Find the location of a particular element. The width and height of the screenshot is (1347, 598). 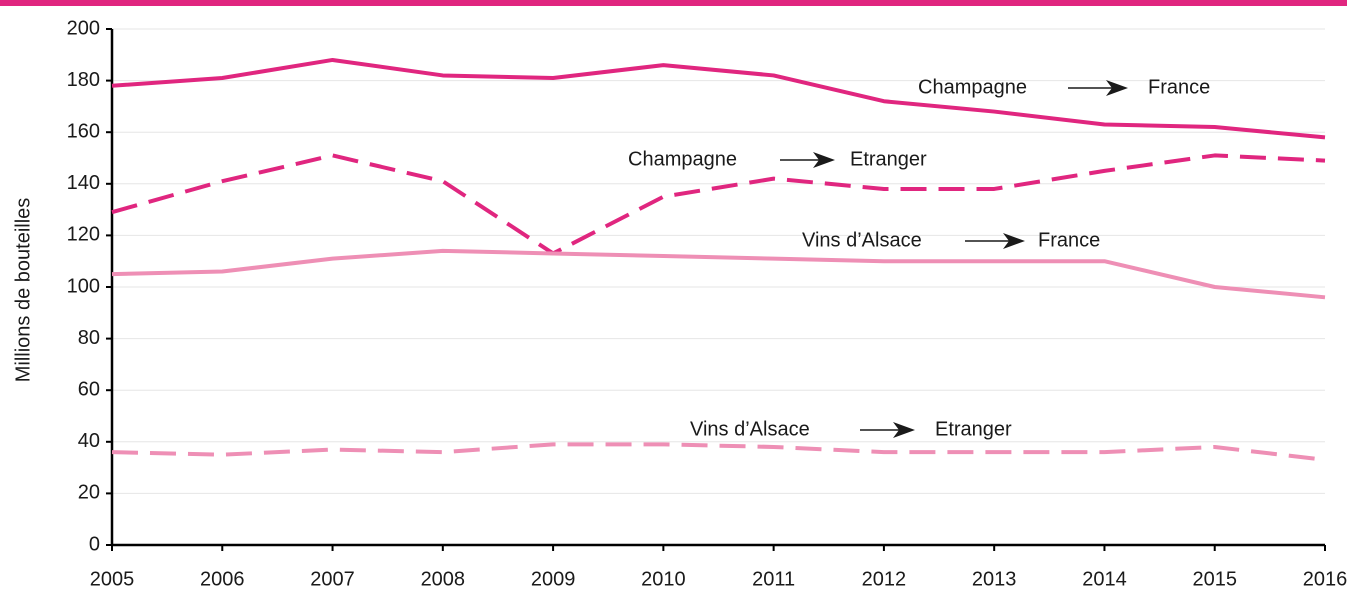

x-tick-label: 2013 is located at coordinates (994, 579).